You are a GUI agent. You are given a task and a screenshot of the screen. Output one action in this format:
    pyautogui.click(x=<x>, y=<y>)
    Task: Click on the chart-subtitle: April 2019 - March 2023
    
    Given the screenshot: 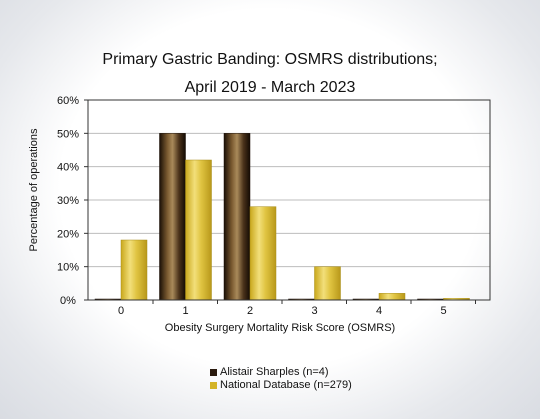 What is the action you would take?
    pyautogui.click(x=270, y=87)
    